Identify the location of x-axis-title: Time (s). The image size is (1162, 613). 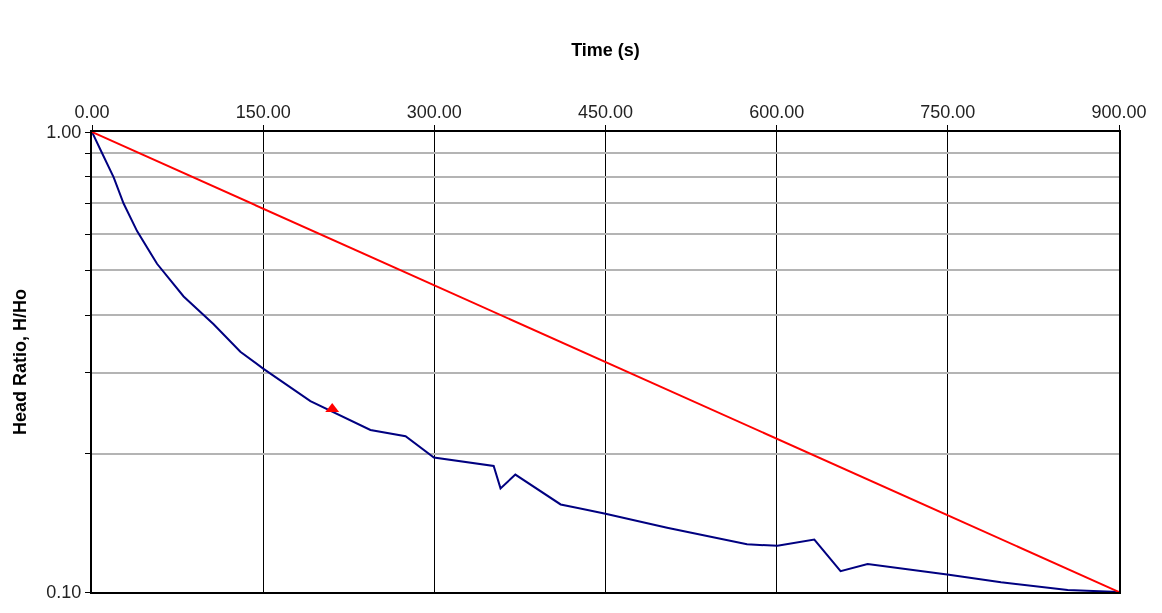
(605, 50).